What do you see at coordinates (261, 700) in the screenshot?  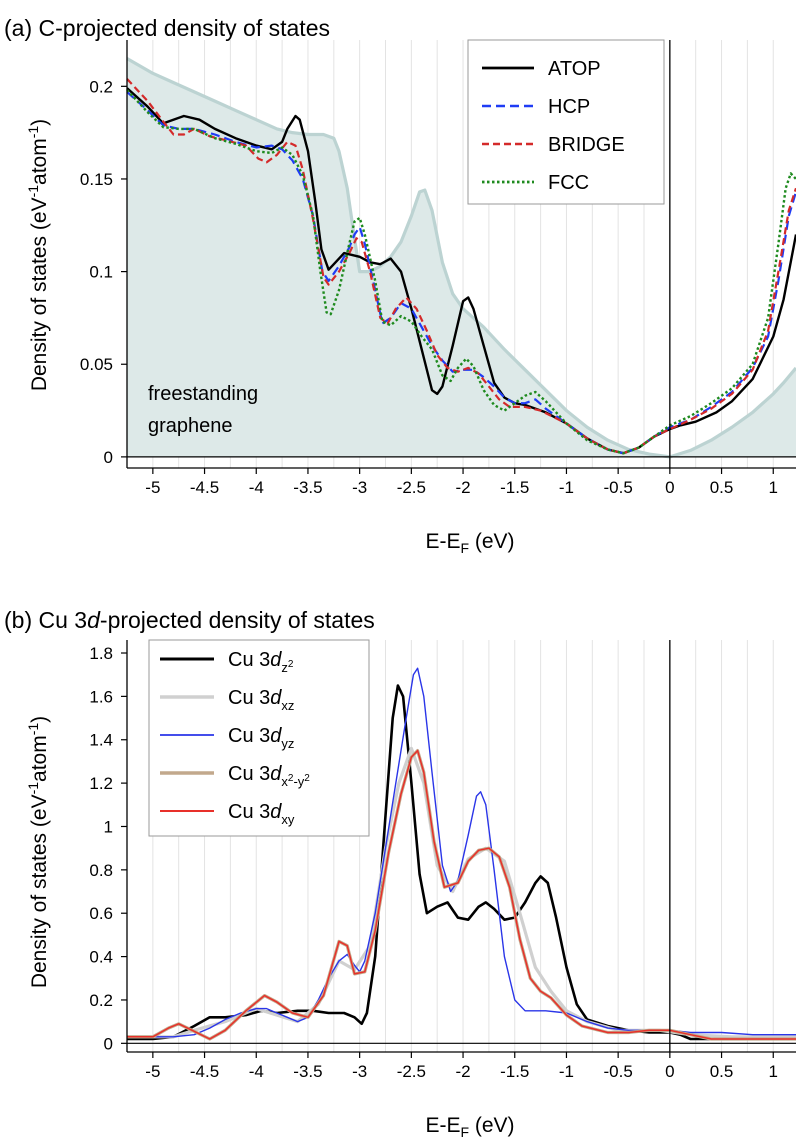 I see `legend-label-cu-3dxz: Cu 3dxz` at bounding box center [261, 700].